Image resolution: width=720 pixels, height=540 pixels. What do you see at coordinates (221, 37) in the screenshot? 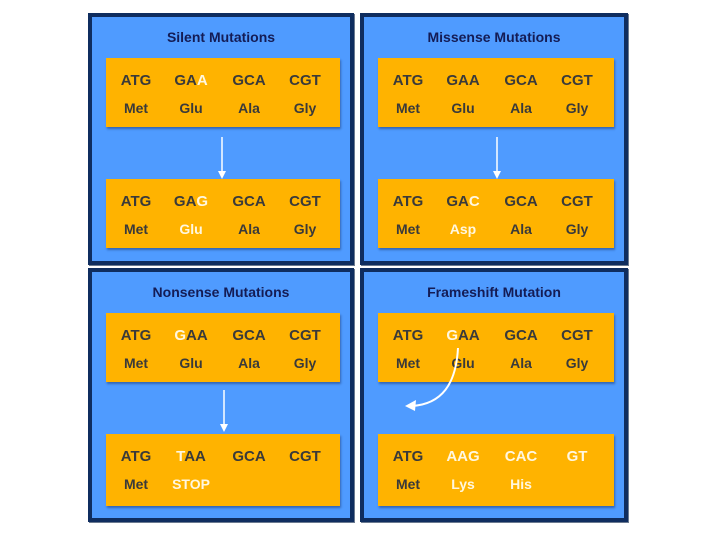
I see `panel-title: Silent Mutations` at bounding box center [221, 37].